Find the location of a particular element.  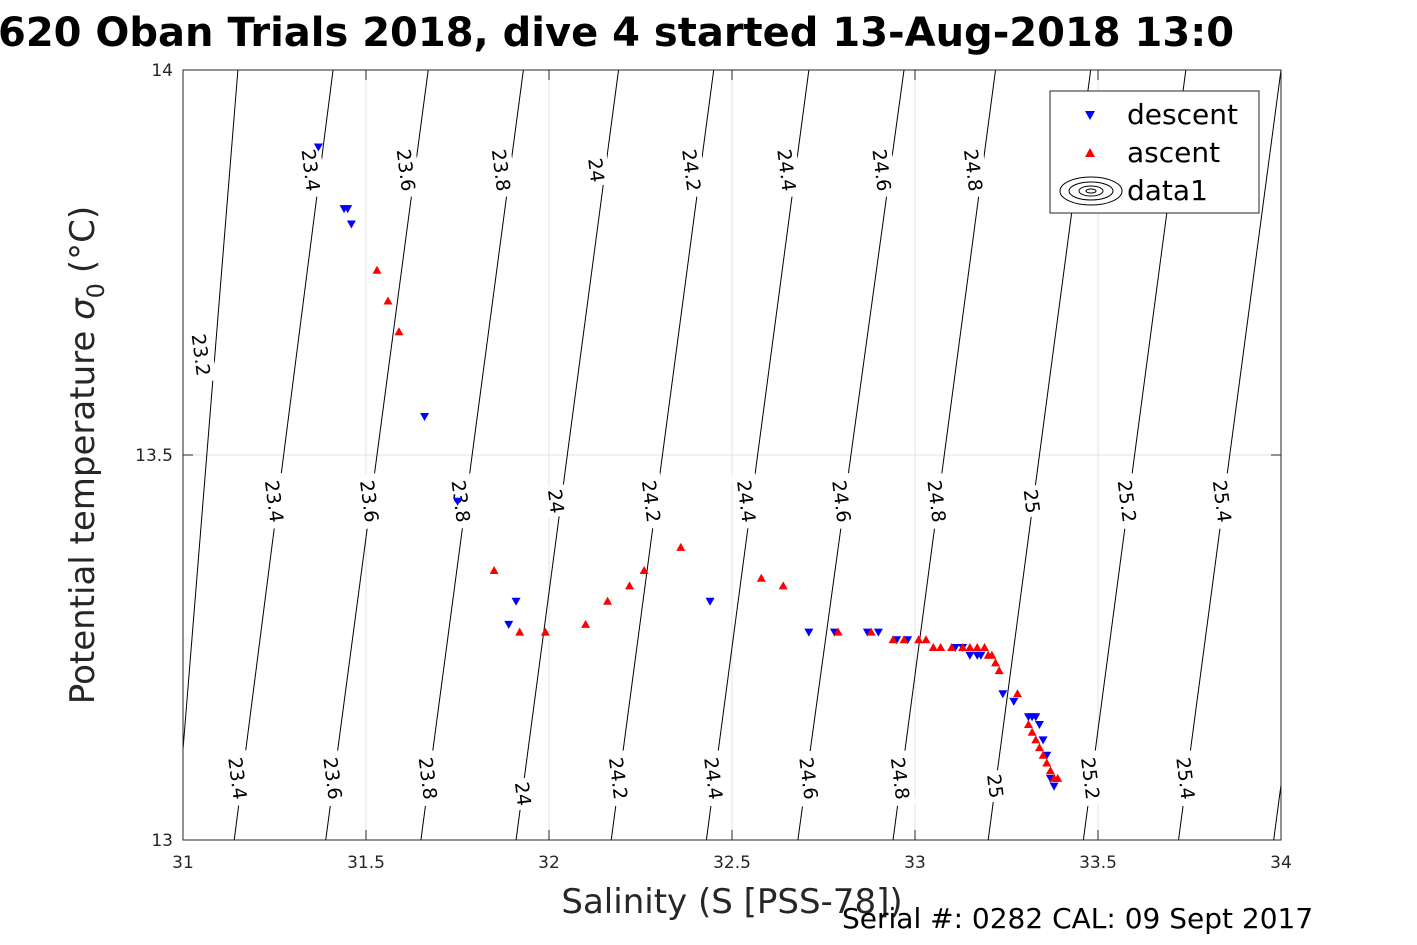

x-tick-label: 32.5 is located at coordinates (732, 863).